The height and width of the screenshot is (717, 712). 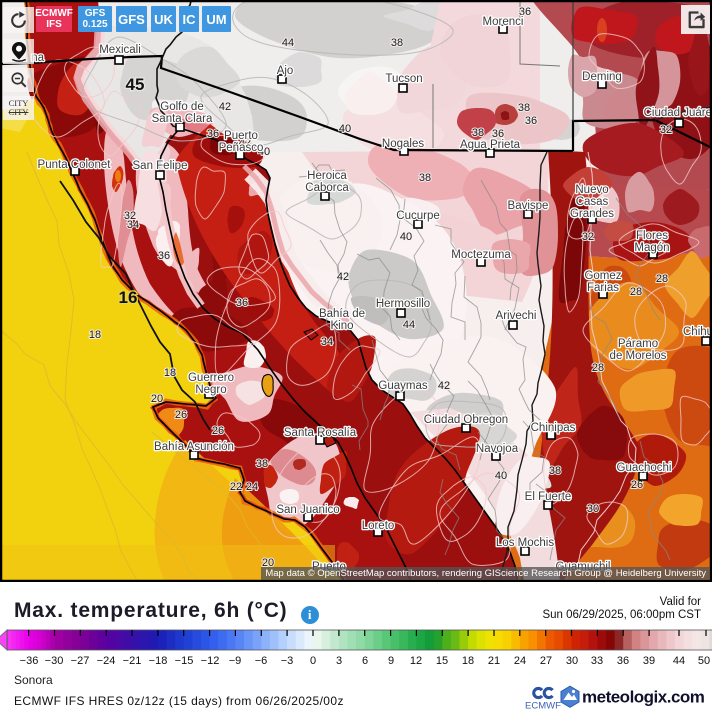 I want to click on svg-text: Caborca, so click(x=327, y=188).